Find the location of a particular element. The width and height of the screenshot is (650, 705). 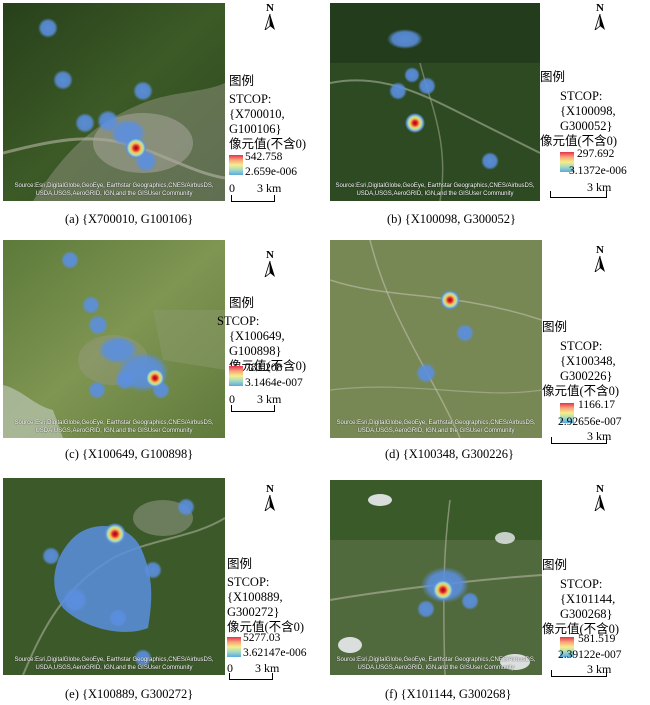

satellite-map-e is located at coordinates (114, 576).